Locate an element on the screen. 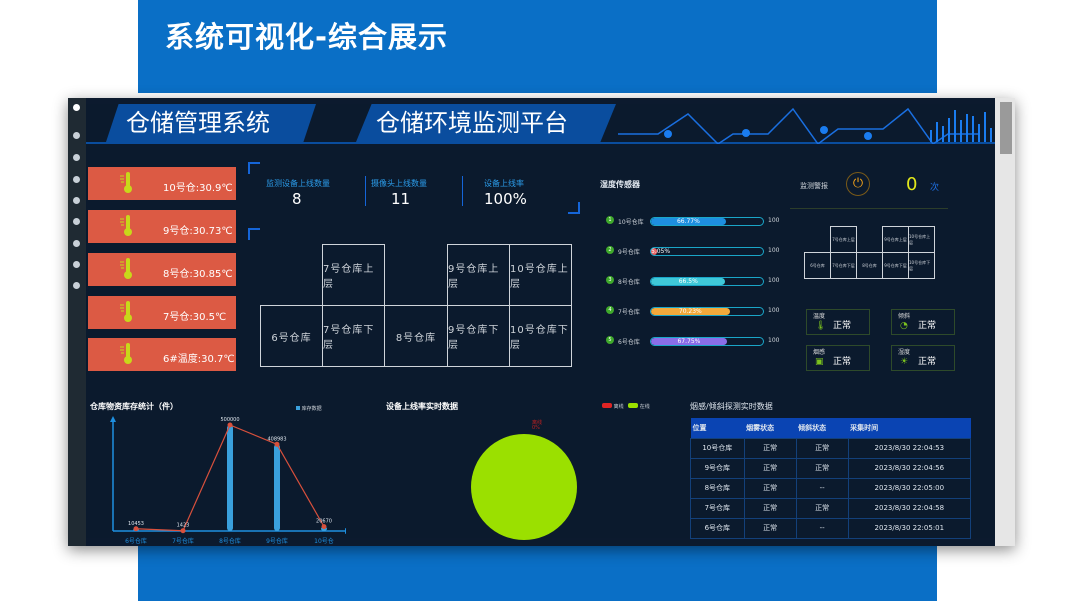 The width and height of the screenshot is (1080, 601). room-10-lower: 10号仓库下层 is located at coordinates (540, 336).